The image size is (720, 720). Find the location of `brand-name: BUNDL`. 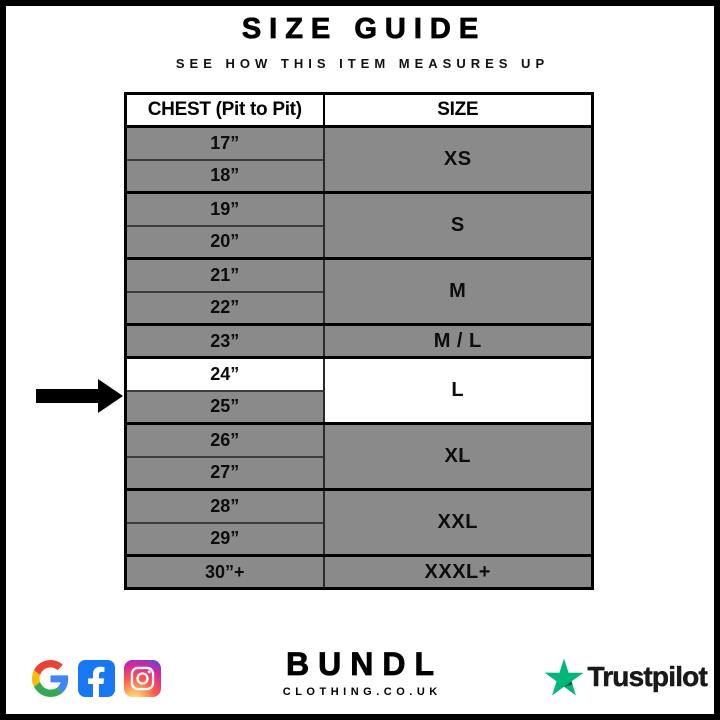

brand-name: BUNDL is located at coordinates (364, 664).